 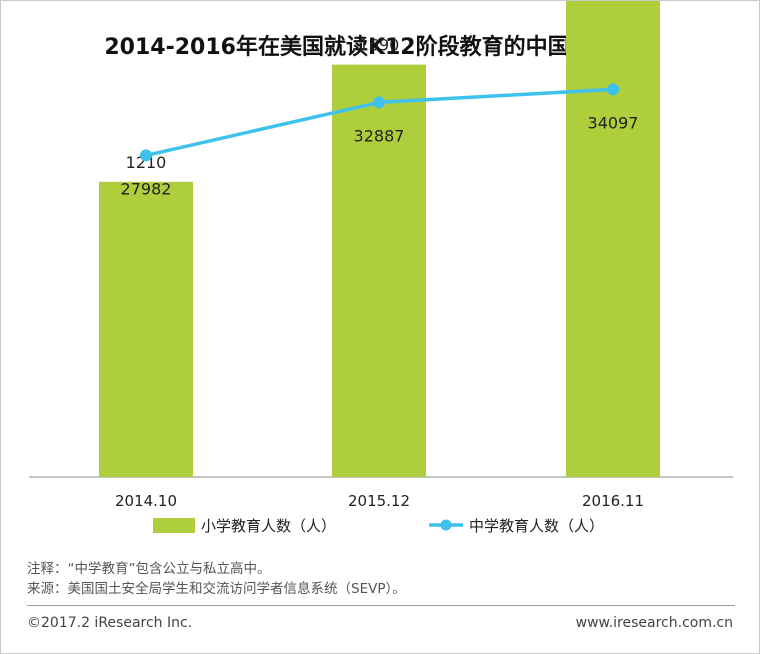 I want to click on line-value-label: 27982, so click(x=146, y=188).